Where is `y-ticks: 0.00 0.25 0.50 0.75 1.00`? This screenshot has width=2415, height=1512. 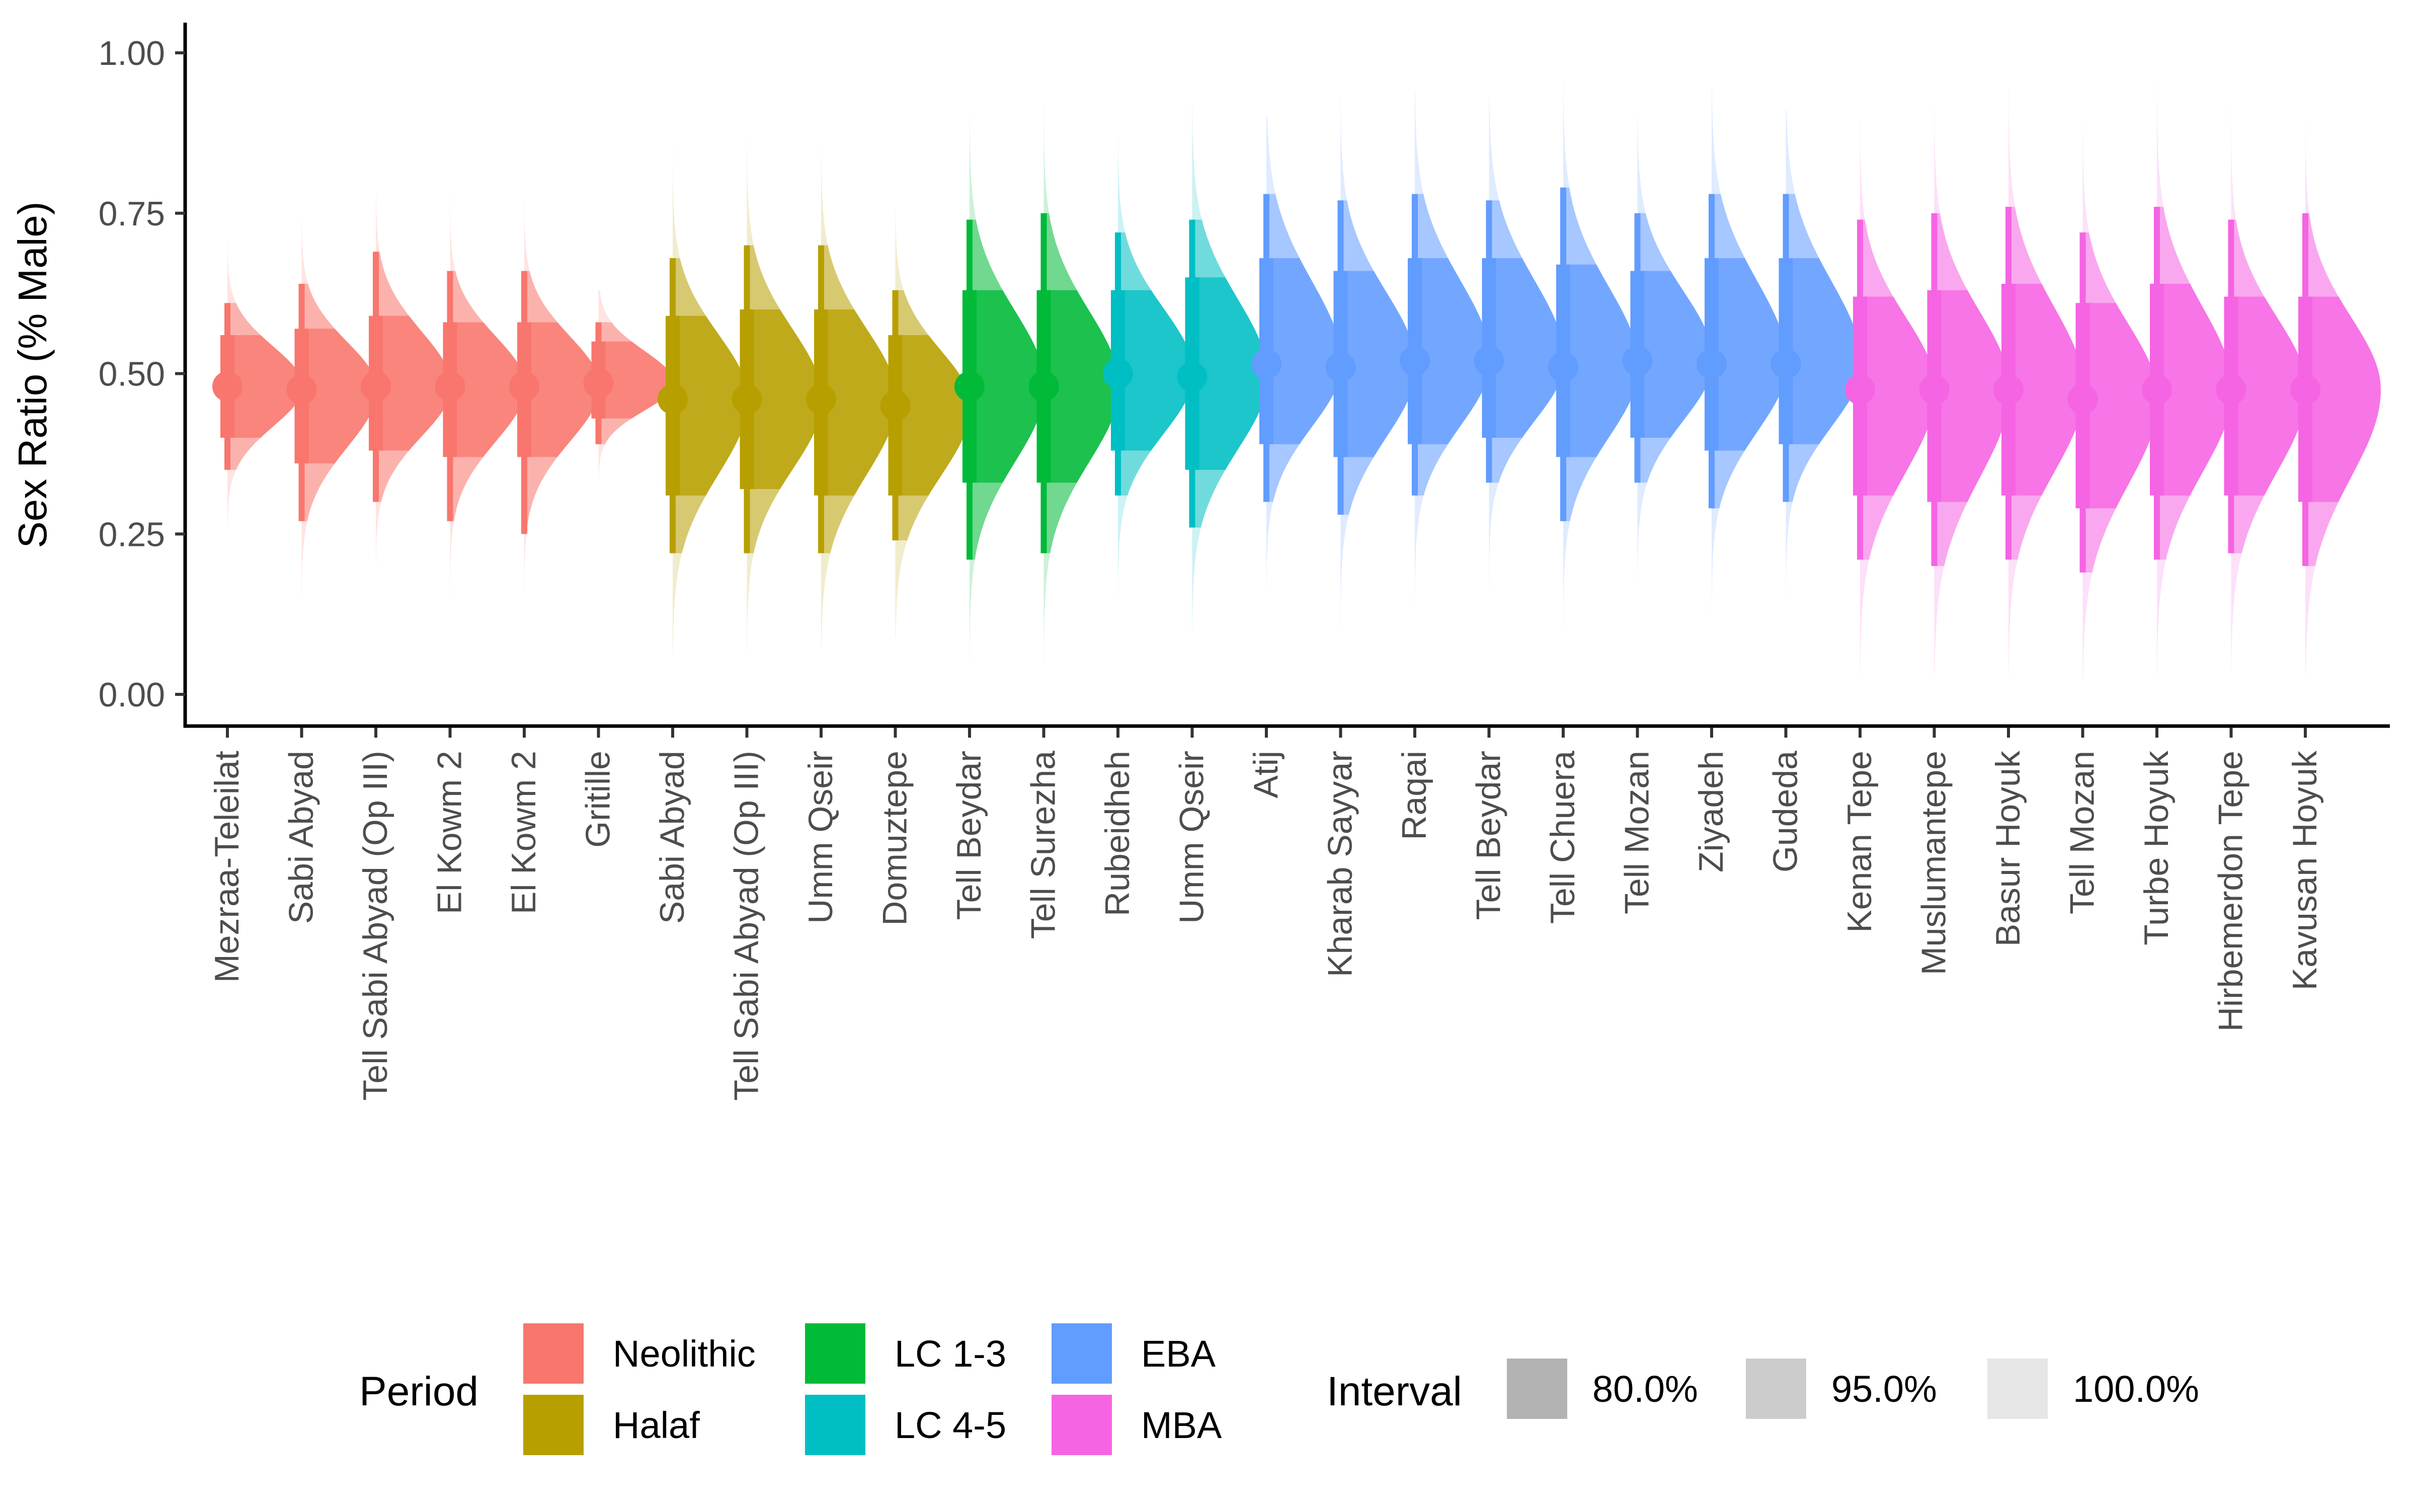
y-ticks: 0.00 0.25 0.50 0.75 1.00 is located at coordinates (142, 374).